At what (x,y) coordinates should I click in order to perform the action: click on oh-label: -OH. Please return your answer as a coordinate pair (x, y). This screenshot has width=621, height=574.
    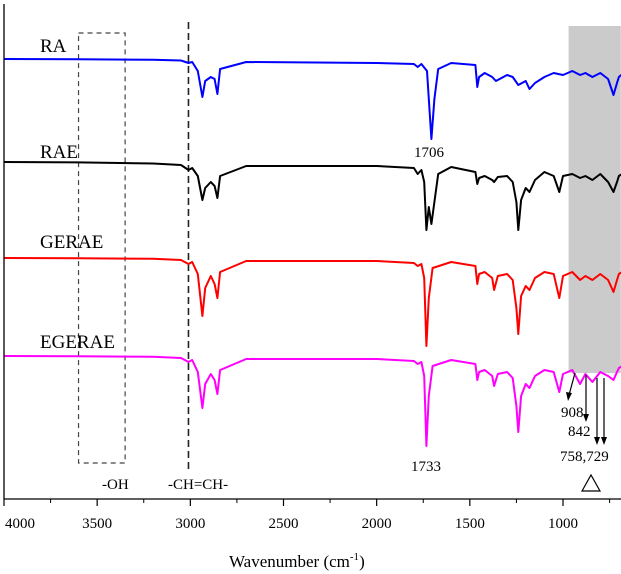
    Looking at the image, I should click on (115, 485).